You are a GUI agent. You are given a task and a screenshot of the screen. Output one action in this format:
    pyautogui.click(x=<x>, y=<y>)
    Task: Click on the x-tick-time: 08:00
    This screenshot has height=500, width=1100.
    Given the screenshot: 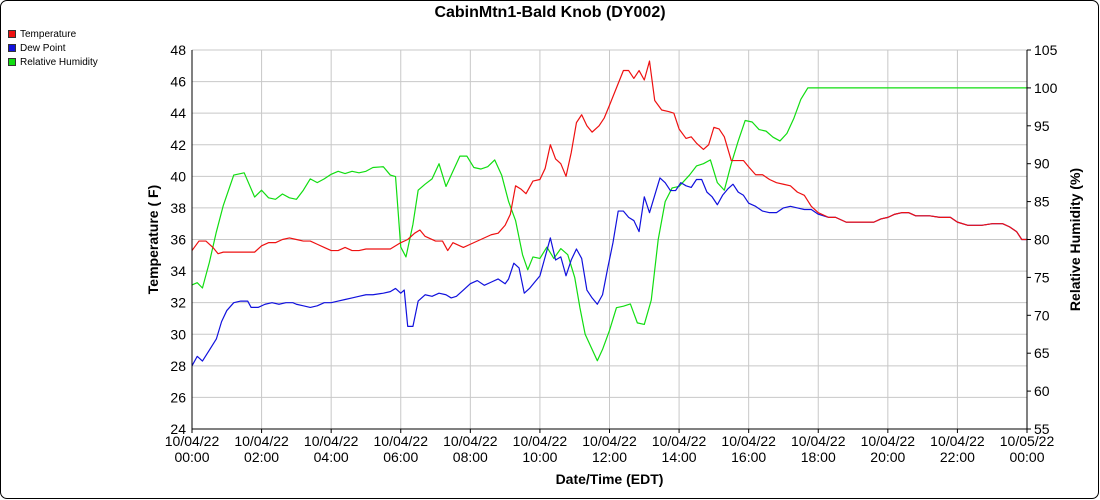 What is the action you would take?
    pyautogui.click(x=470, y=457)
    